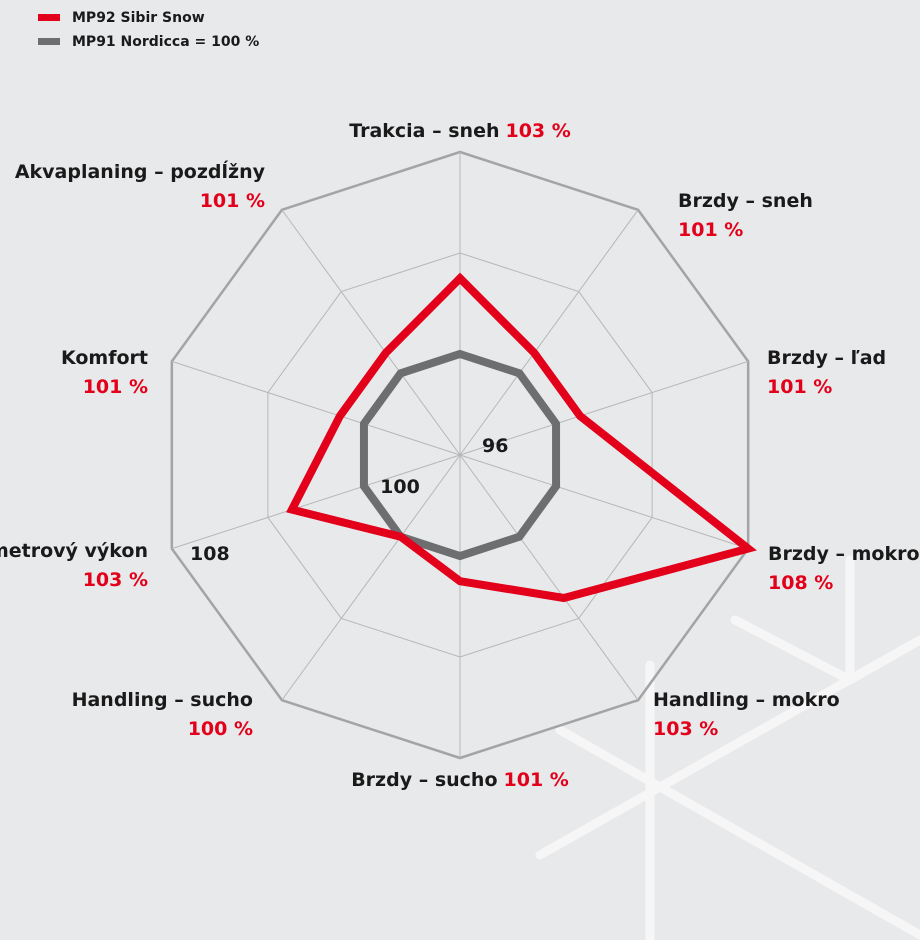 The width and height of the screenshot is (920, 940). Describe the element at coordinates (162, 700) in the screenshot. I see `category-name: Handling – sucho` at that location.